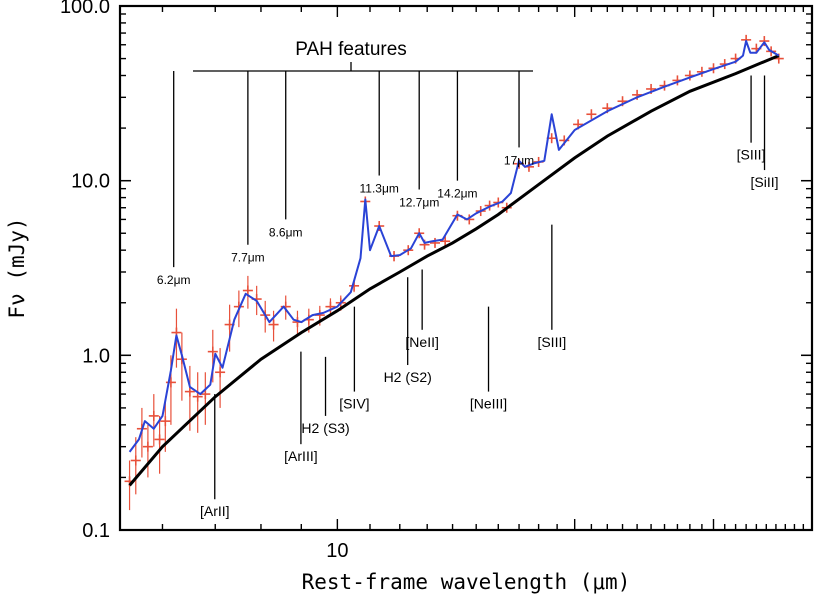 The width and height of the screenshot is (830, 600). What do you see at coordinates (174, 280) in the screenshot?
I see `pah-feature-label: 6.2μm` at bounding box center [174, 280].